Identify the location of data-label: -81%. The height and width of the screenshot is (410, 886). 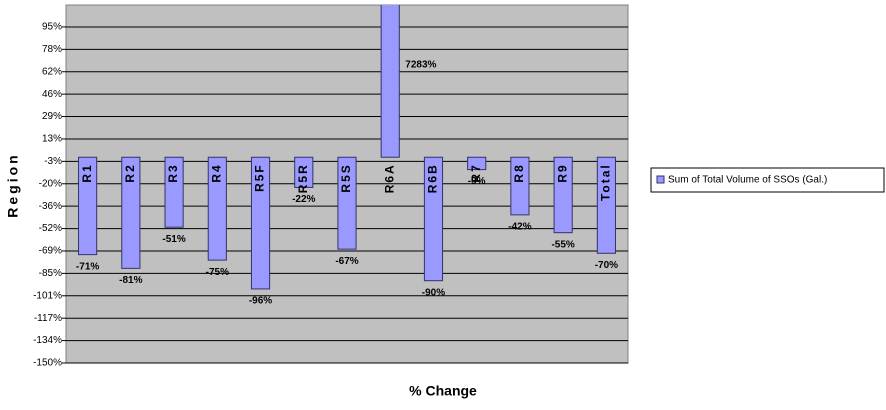
(130, 280).